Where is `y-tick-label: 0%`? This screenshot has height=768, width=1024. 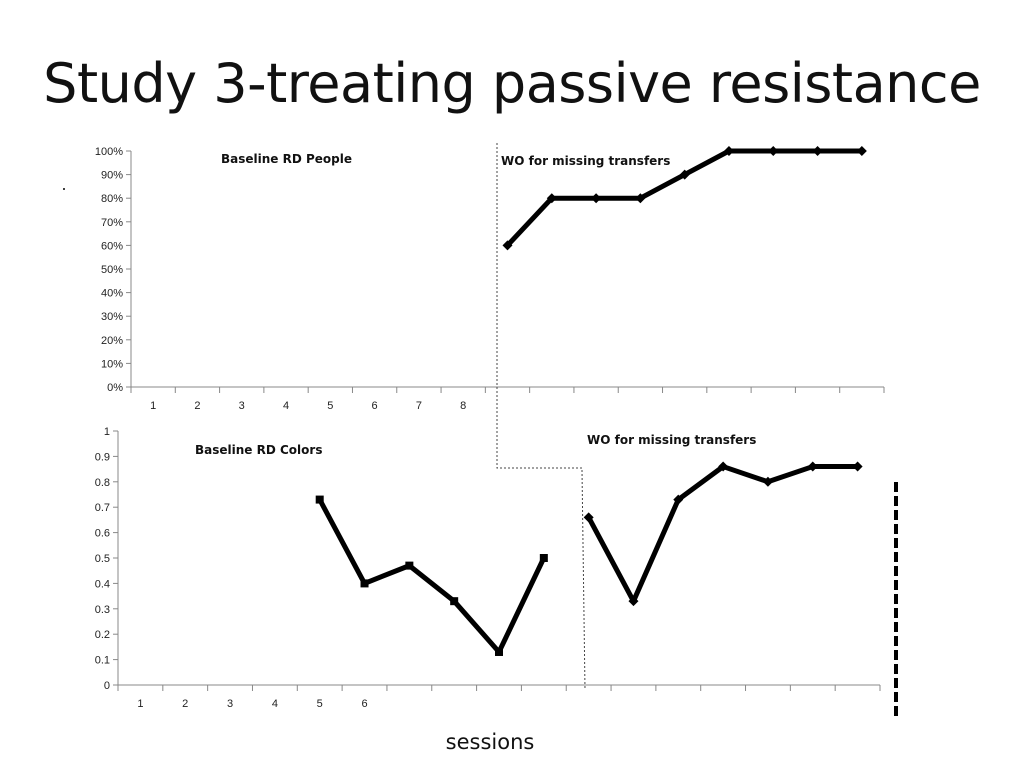 y-tick-label: 0% is located at coordinates (115, 388).